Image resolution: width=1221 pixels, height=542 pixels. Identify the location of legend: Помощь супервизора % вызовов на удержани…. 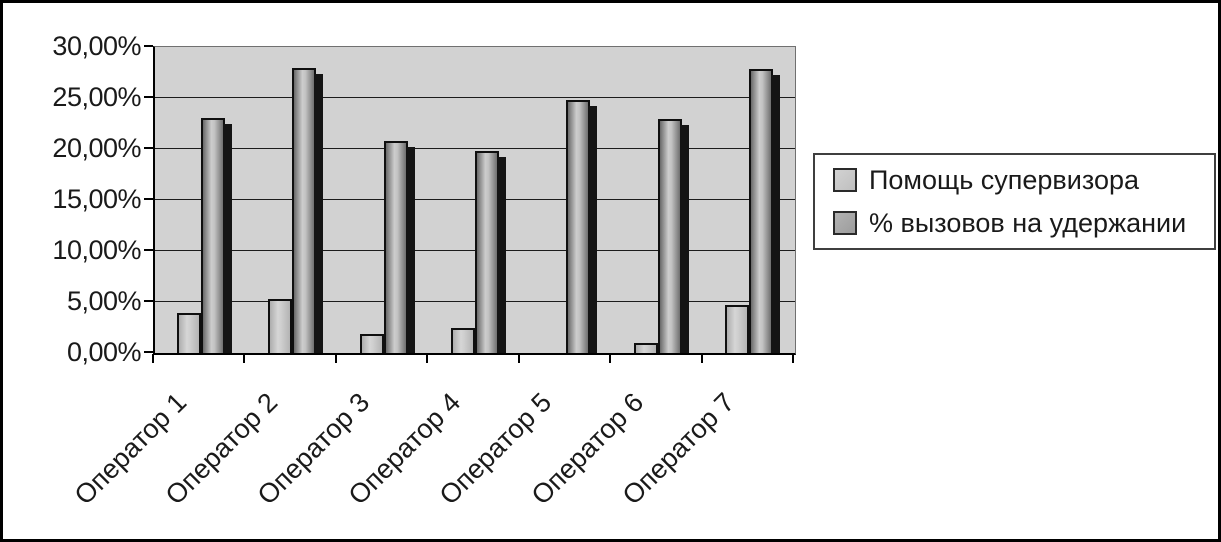
(1014, 201).